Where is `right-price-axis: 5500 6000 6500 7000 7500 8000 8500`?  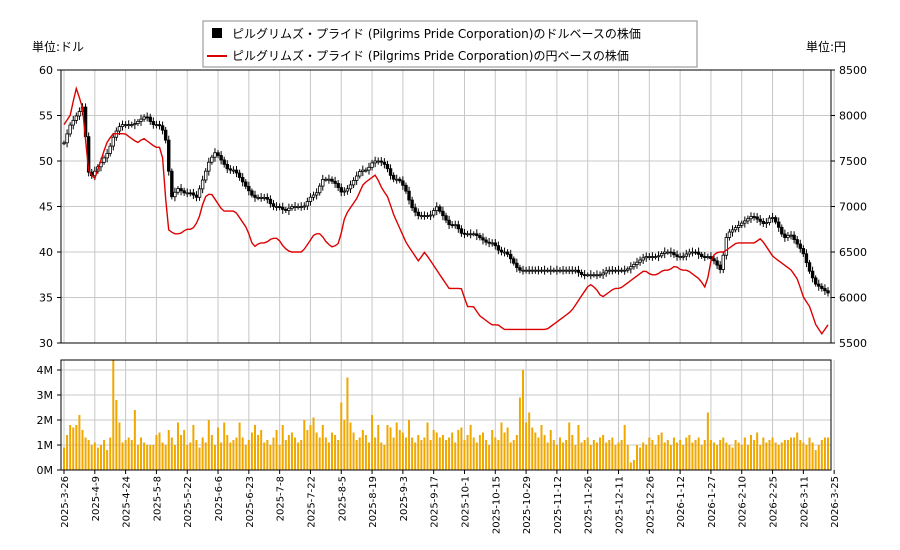 right-price-axis: 5500 6000 6500 7000 7500 8000 8500 is located at coordinates (849, 207).